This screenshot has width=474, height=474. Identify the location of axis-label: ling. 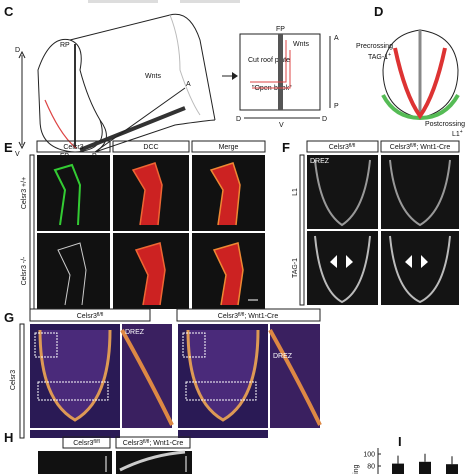
(356, 469).